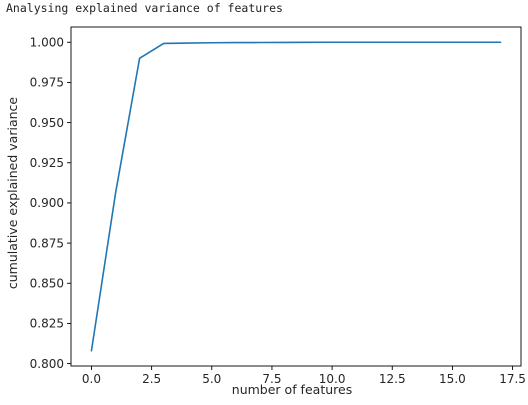 The width and height of the screenshot is (528, 405). I want to click on x-tick-label: 5.0, so click(211, 379).